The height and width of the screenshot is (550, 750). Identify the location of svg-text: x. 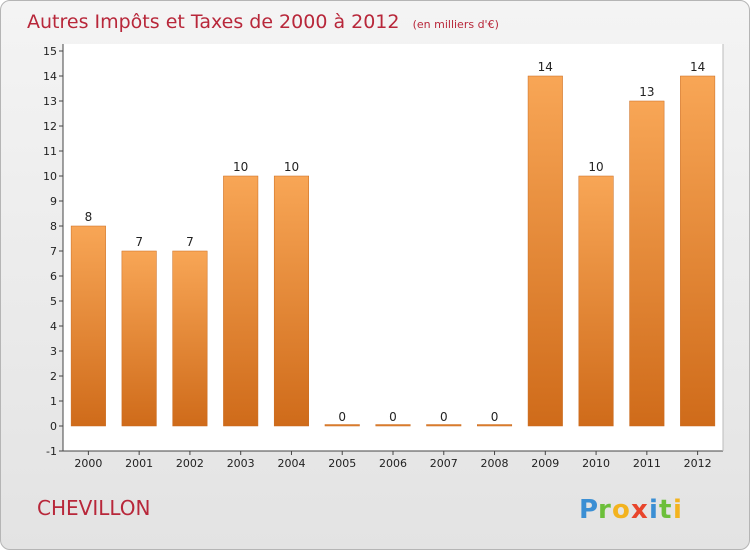
(639, 510).